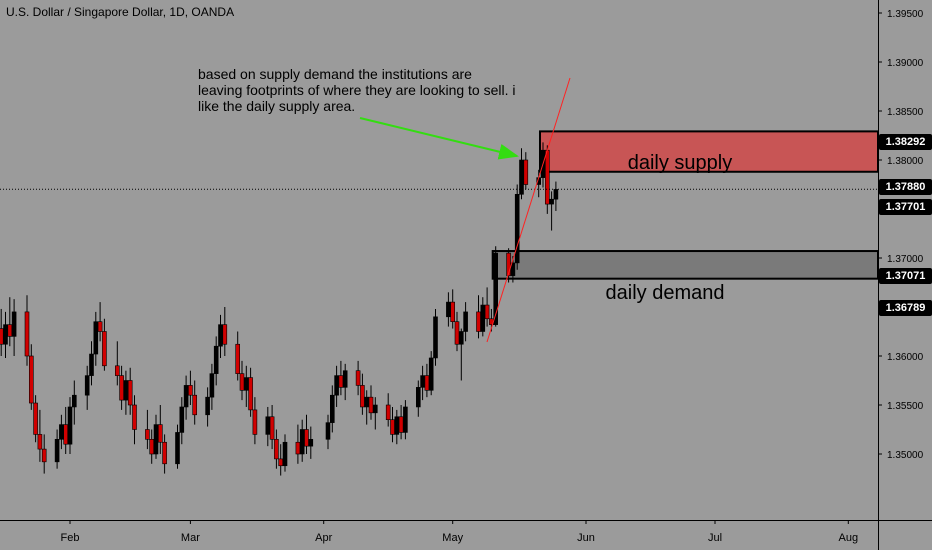 Image resolution: width=932 pixels, height=550 pixels. I want to click on time-tick-label: Mar, so click(190, 538).